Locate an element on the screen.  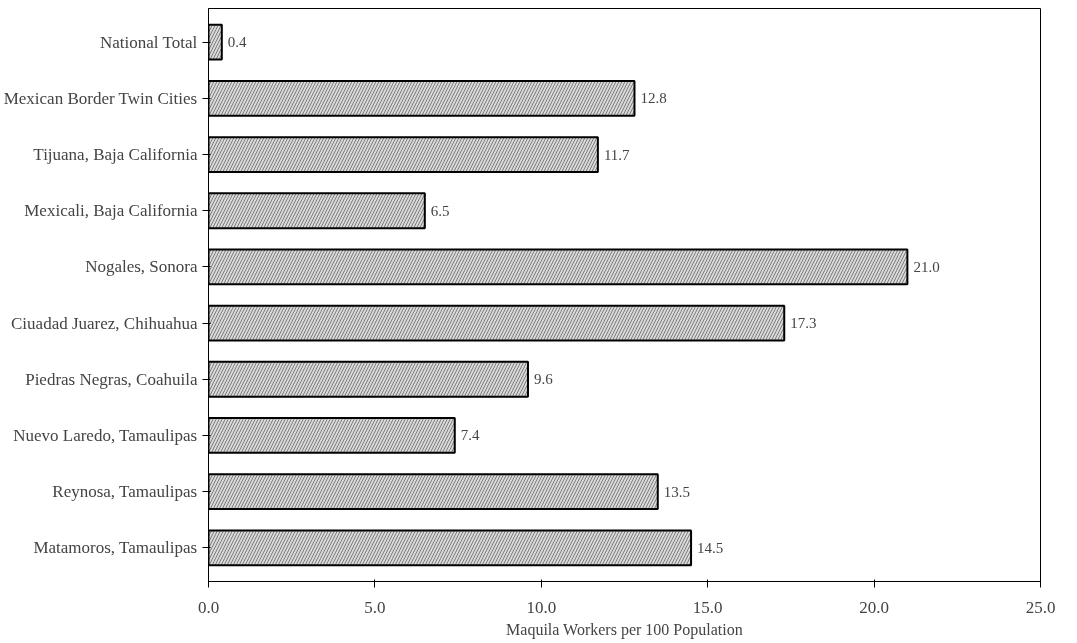
data-label: 11.7 is located at coordinates (617, 154).